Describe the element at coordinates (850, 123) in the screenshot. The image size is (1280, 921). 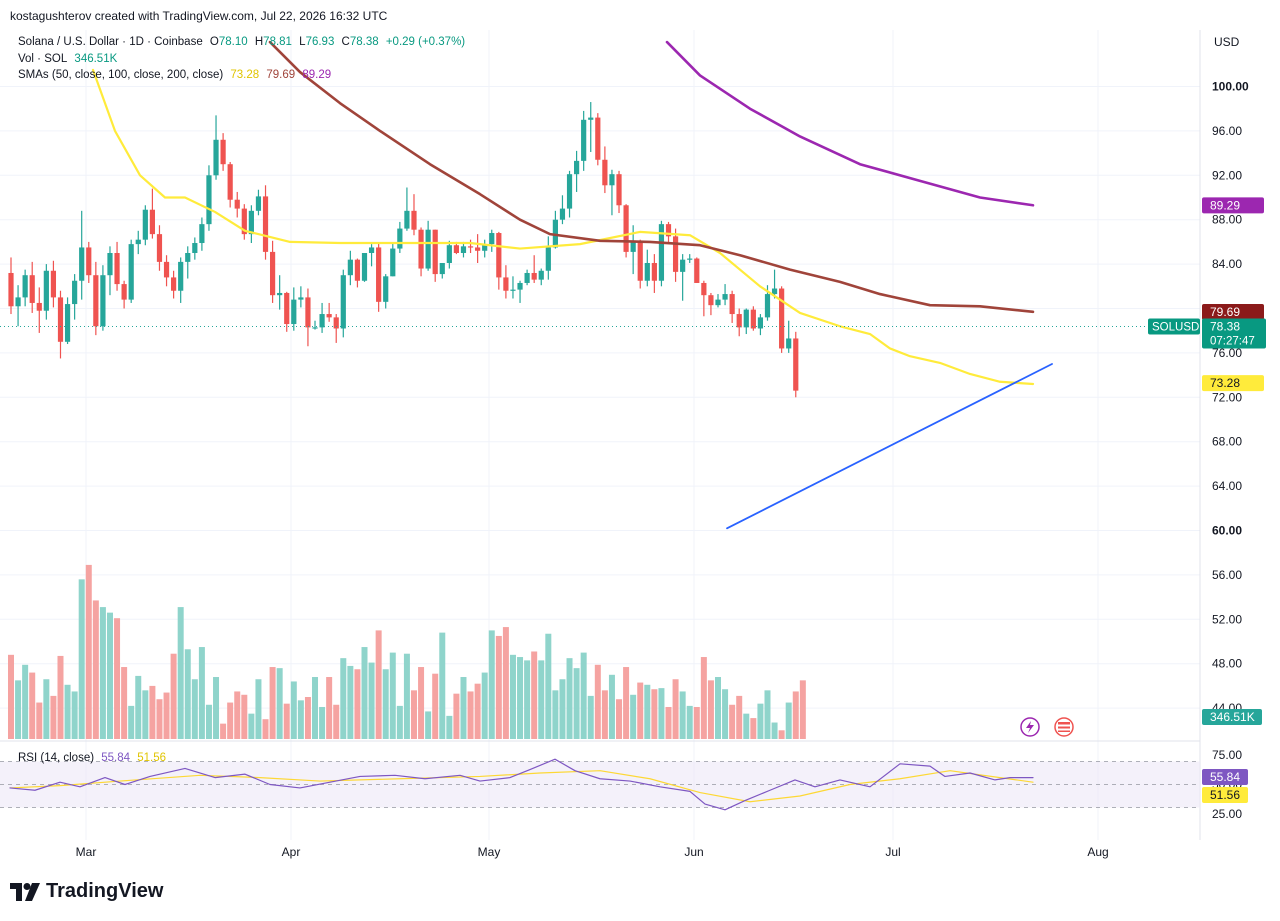
I see `sma200-line` at that location.